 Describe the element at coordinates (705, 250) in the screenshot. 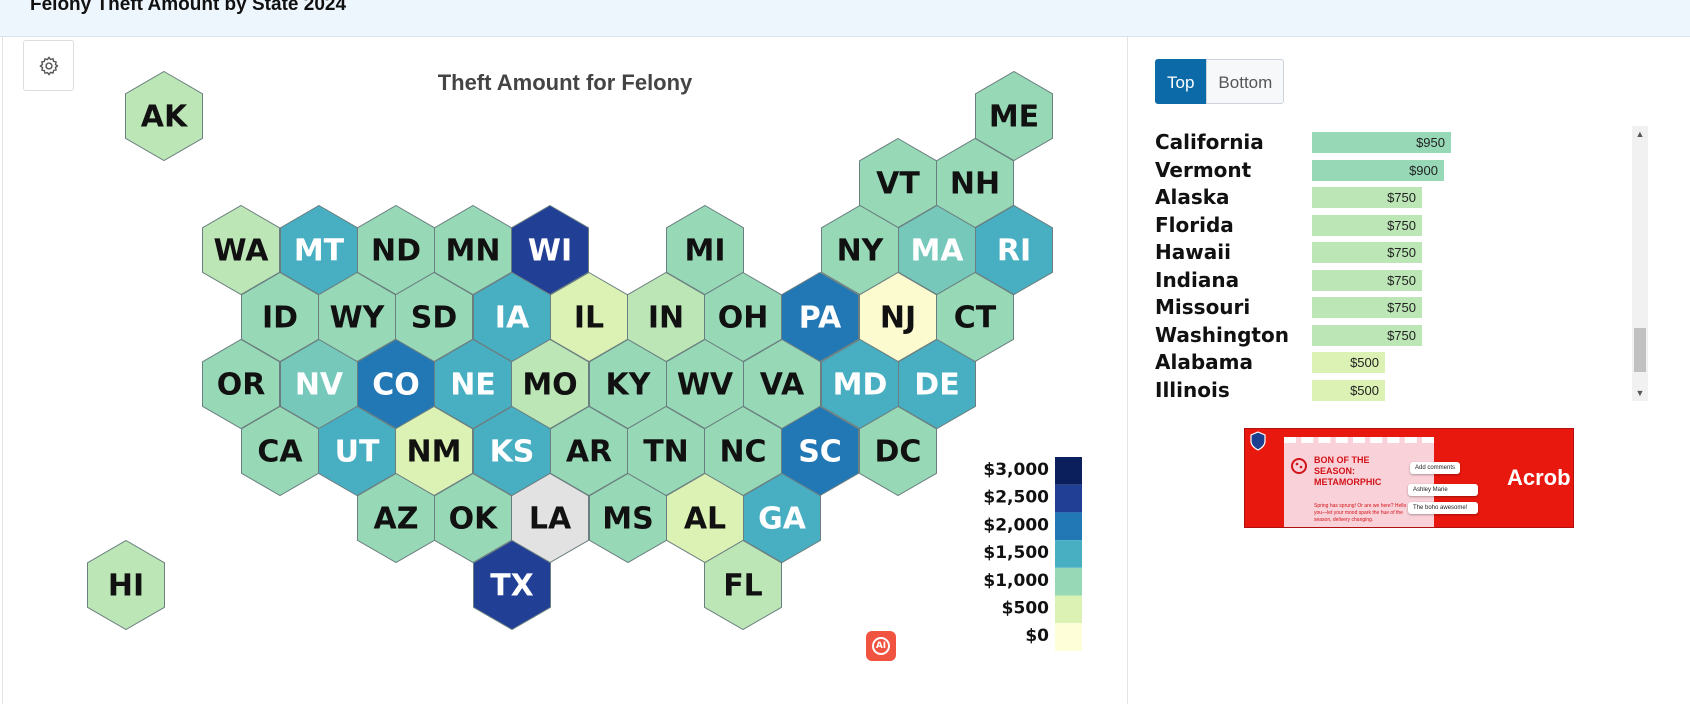

I see `state-hex-mi: MI` at that location.